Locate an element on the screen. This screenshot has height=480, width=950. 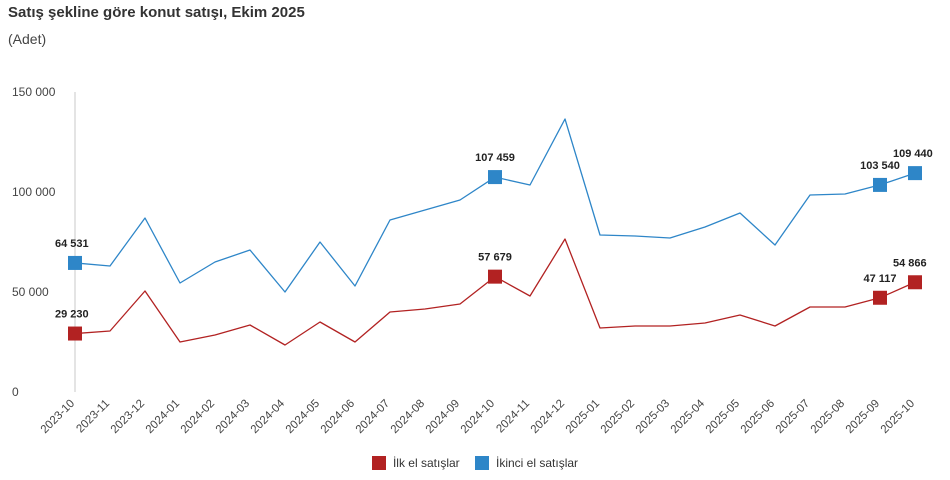
x-tick-label: 2025-07 is located at coordinates (793, 417).